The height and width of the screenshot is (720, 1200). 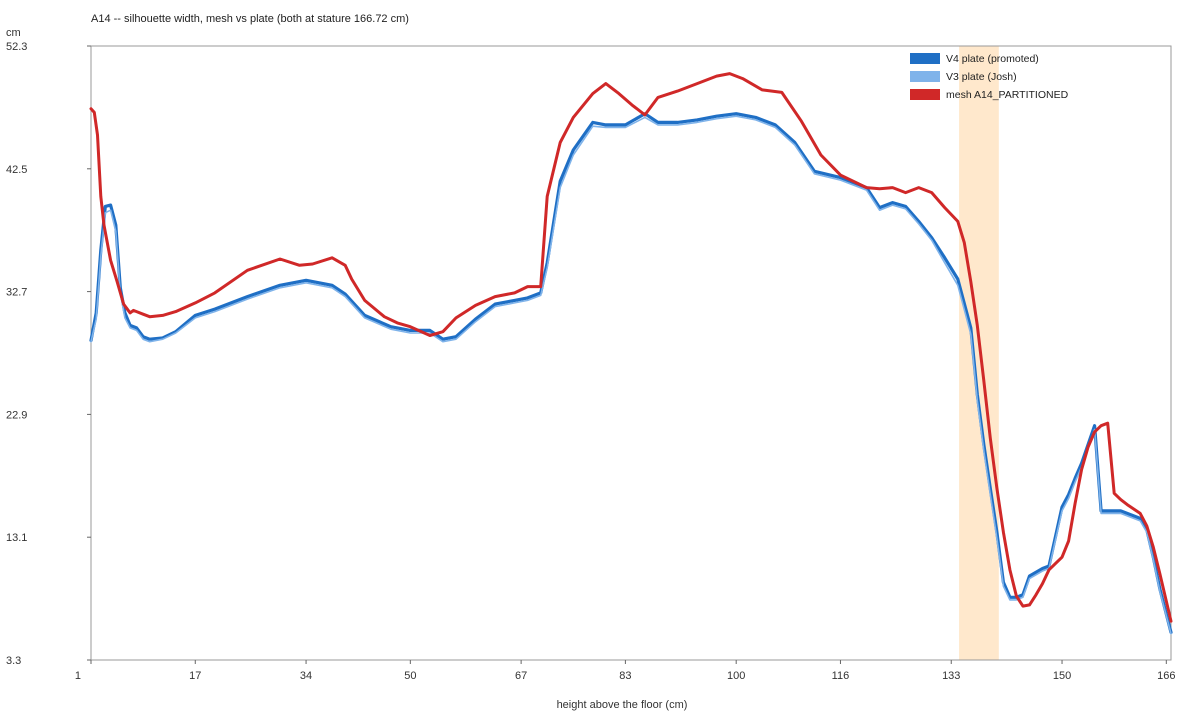 I want to click on highlight-band, so click(x=979, y=353).